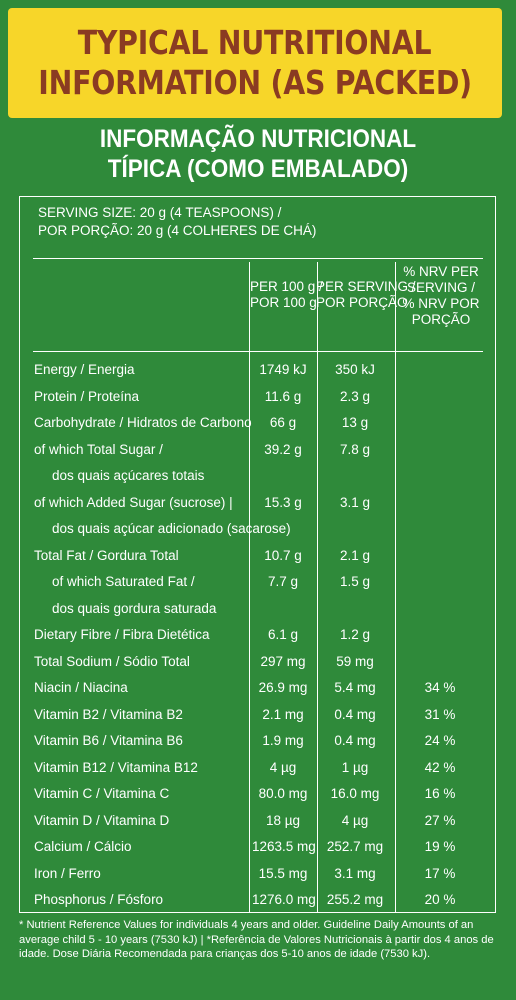 This screenshot has width=516, height=1000. What do you see at coordinates (283, 793) in the screenshot?
I see `value-per-100g: 80.0 mg` at bounding box center [283, 793].